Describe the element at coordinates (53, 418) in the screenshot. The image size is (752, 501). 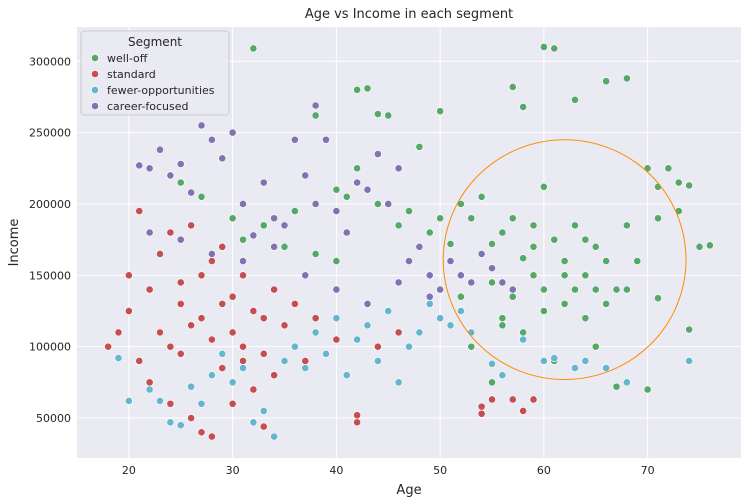
I see `y-tick-label: 50000` at that location.